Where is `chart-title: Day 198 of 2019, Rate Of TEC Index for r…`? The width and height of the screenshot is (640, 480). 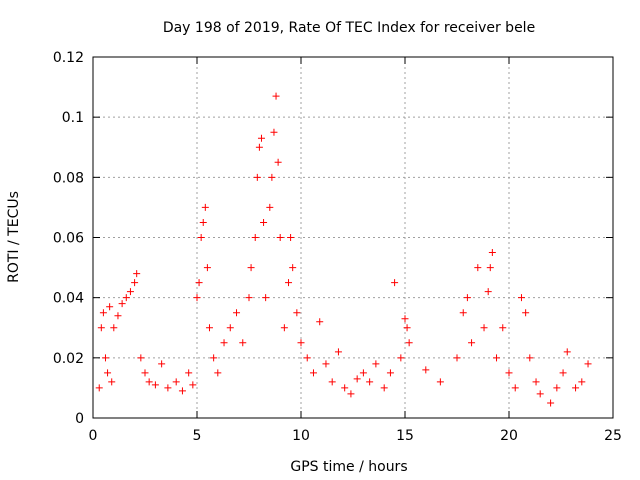
chart-title: Day 198 of 2019, Rate Of TEC Index for r… is located at coordinates (349, 28).